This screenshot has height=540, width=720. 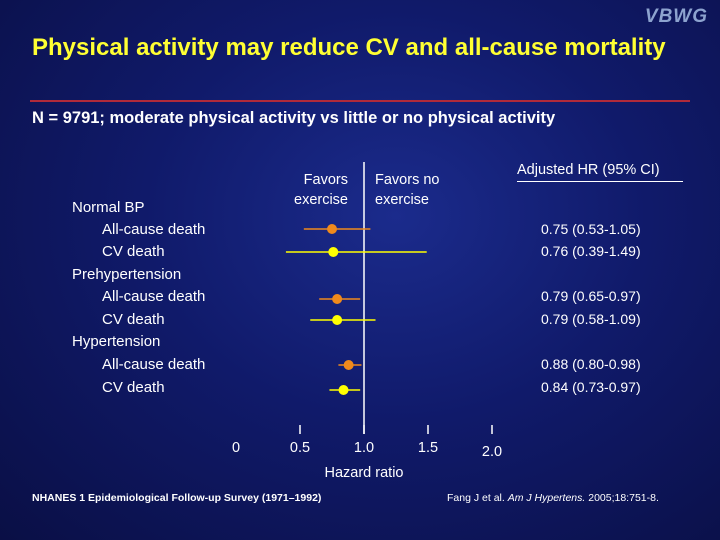 What do you see at coordinates (477, 498) in the screenshot?
I see `citation-authors: Fang J et al.` at bounding box center [477, 498].